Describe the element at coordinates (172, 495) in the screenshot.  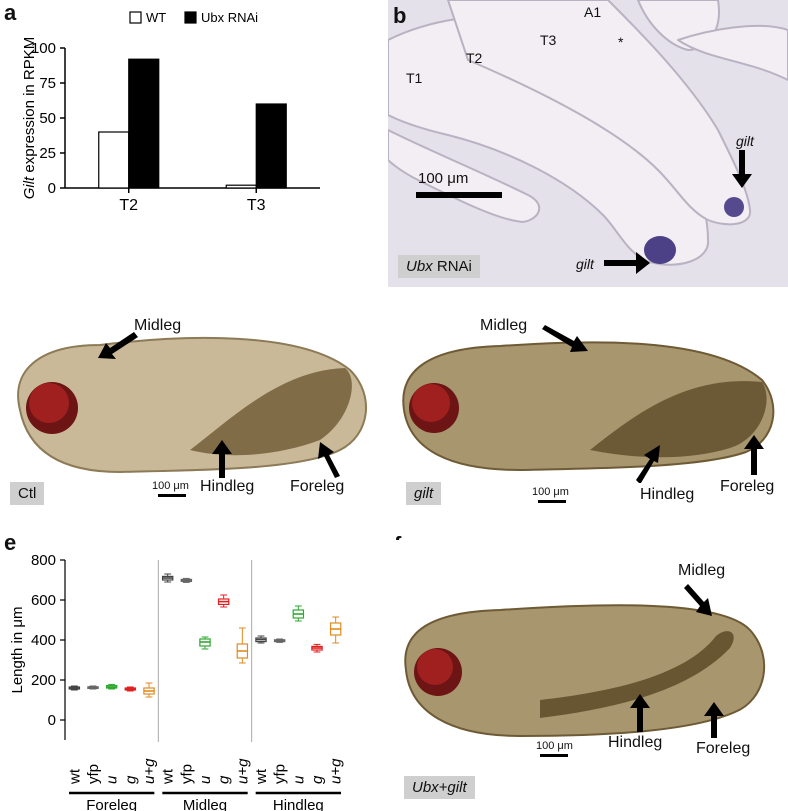
I see `scale-bar-c` at that location.